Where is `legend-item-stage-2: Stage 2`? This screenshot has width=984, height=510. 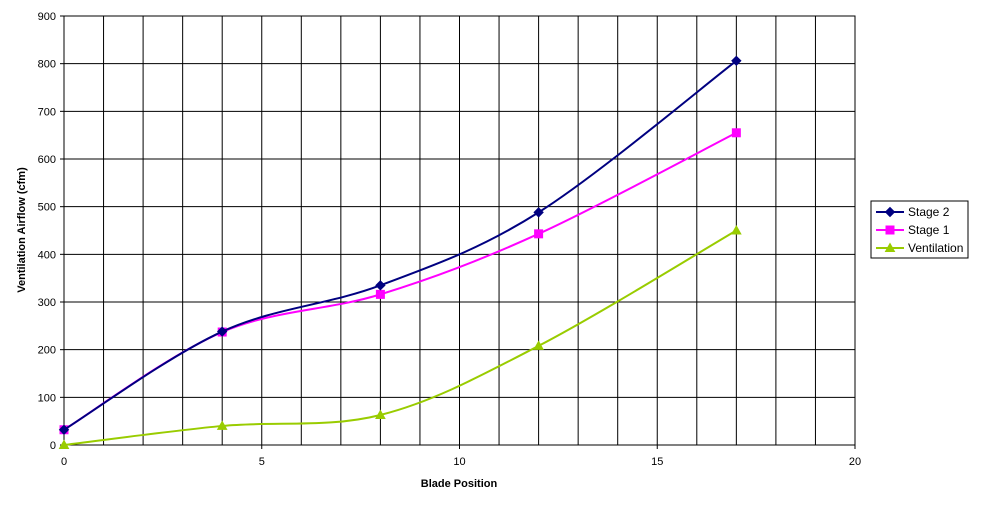
legend-item-stage-2: Stage 2 is located at coordinates (913, 212).